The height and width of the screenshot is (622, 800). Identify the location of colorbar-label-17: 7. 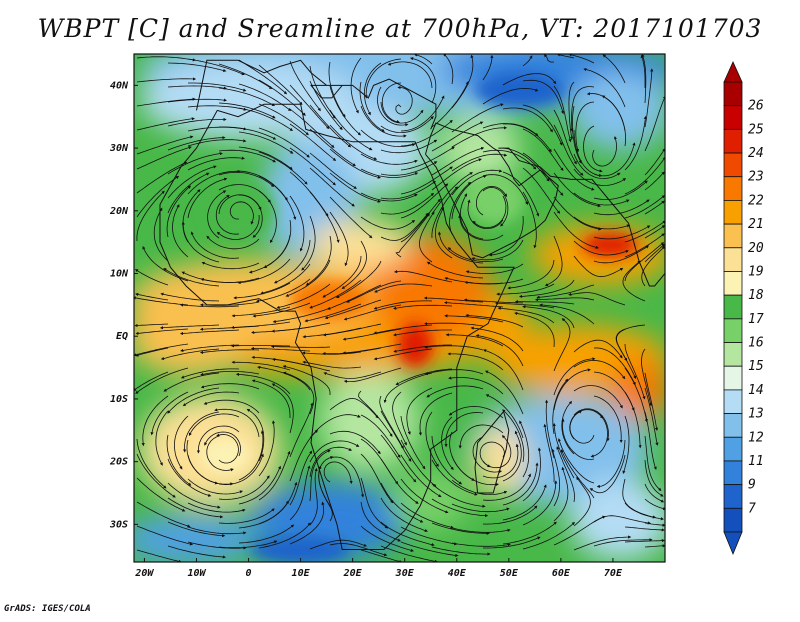
(752, 508).